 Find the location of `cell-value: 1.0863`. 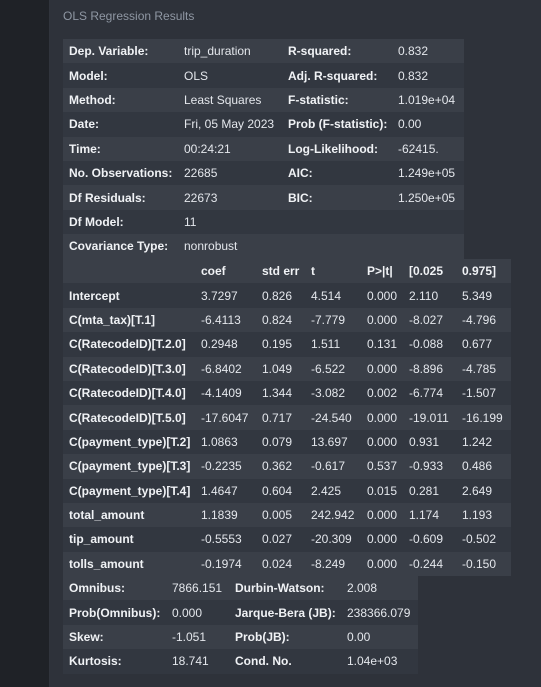

cell-value: 1.0863 is located at coordinates (225, 442).